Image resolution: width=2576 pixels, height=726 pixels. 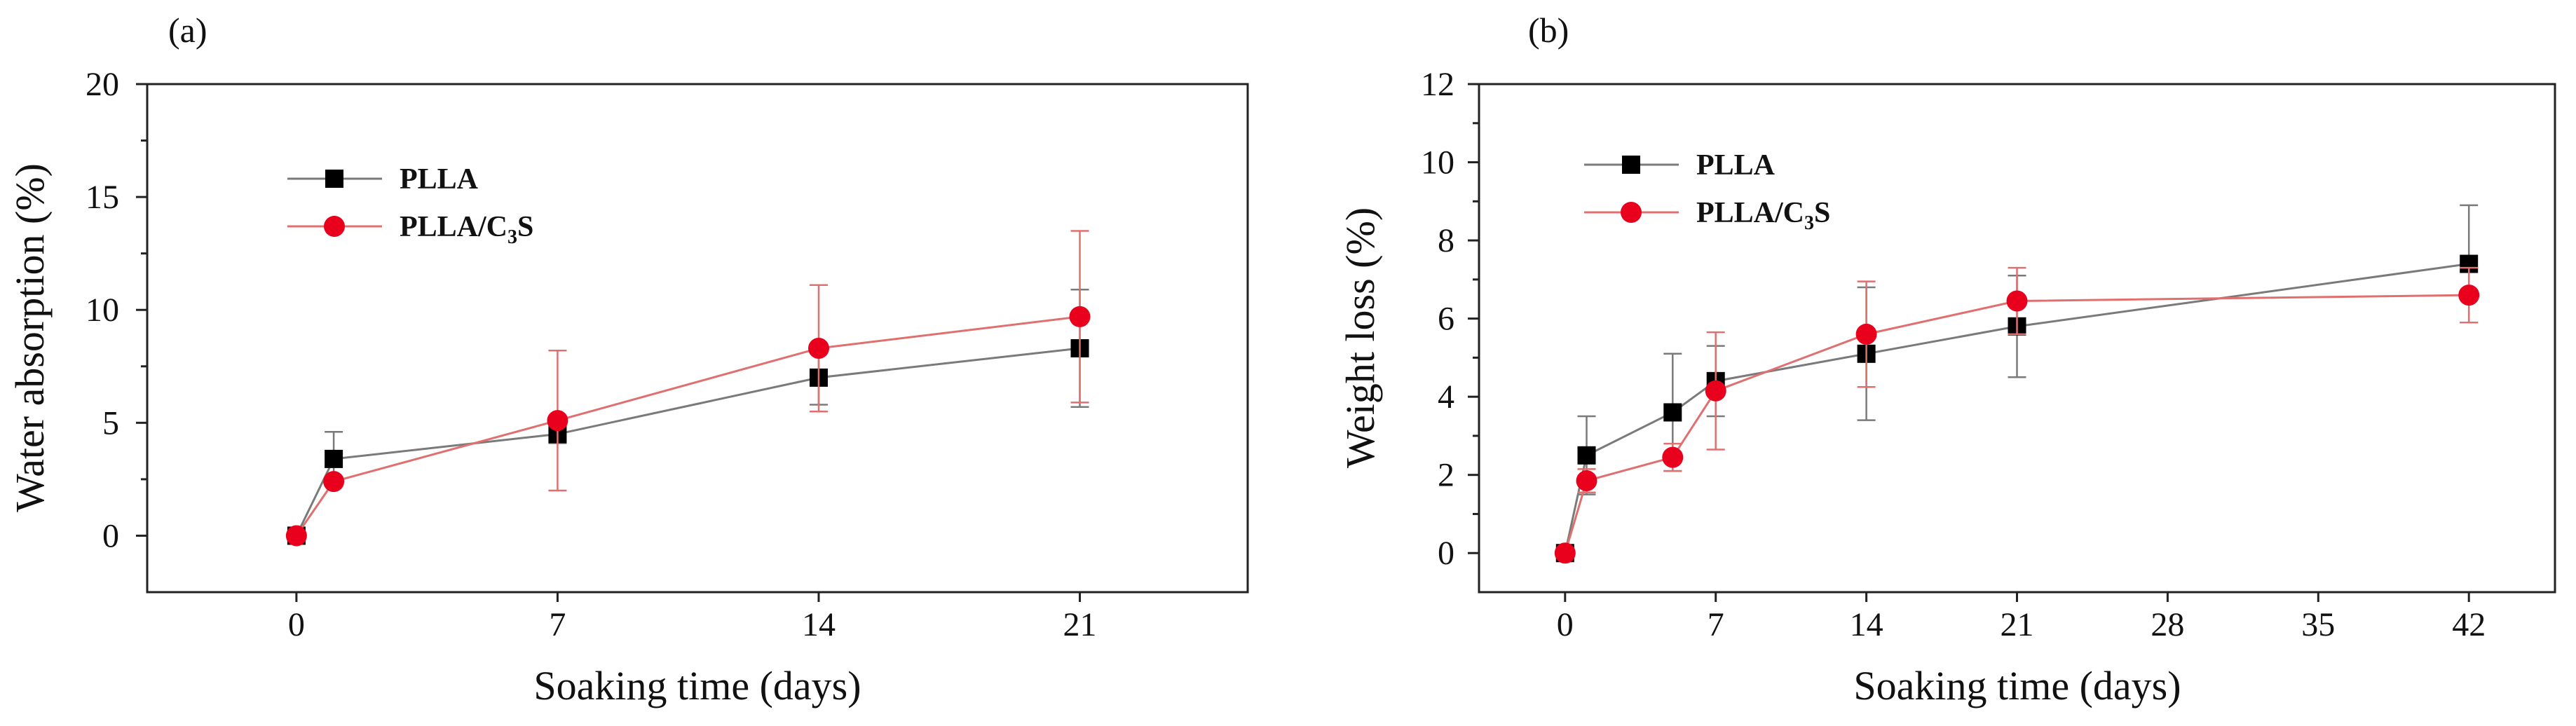 I want to click on panel-a-series-group, so click(x=688, y=389).